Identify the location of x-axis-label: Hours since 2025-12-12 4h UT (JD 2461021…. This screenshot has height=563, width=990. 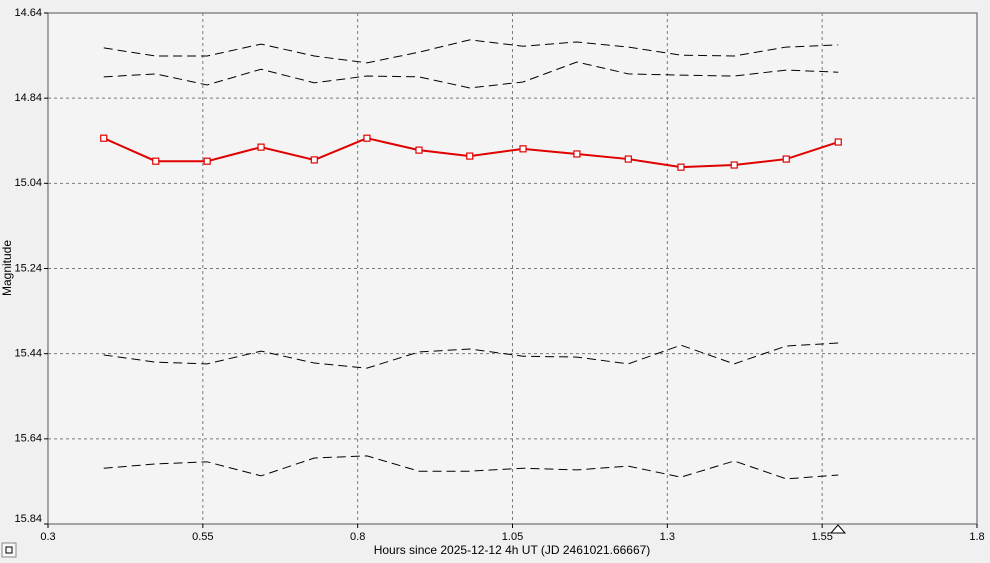
(512, 550).